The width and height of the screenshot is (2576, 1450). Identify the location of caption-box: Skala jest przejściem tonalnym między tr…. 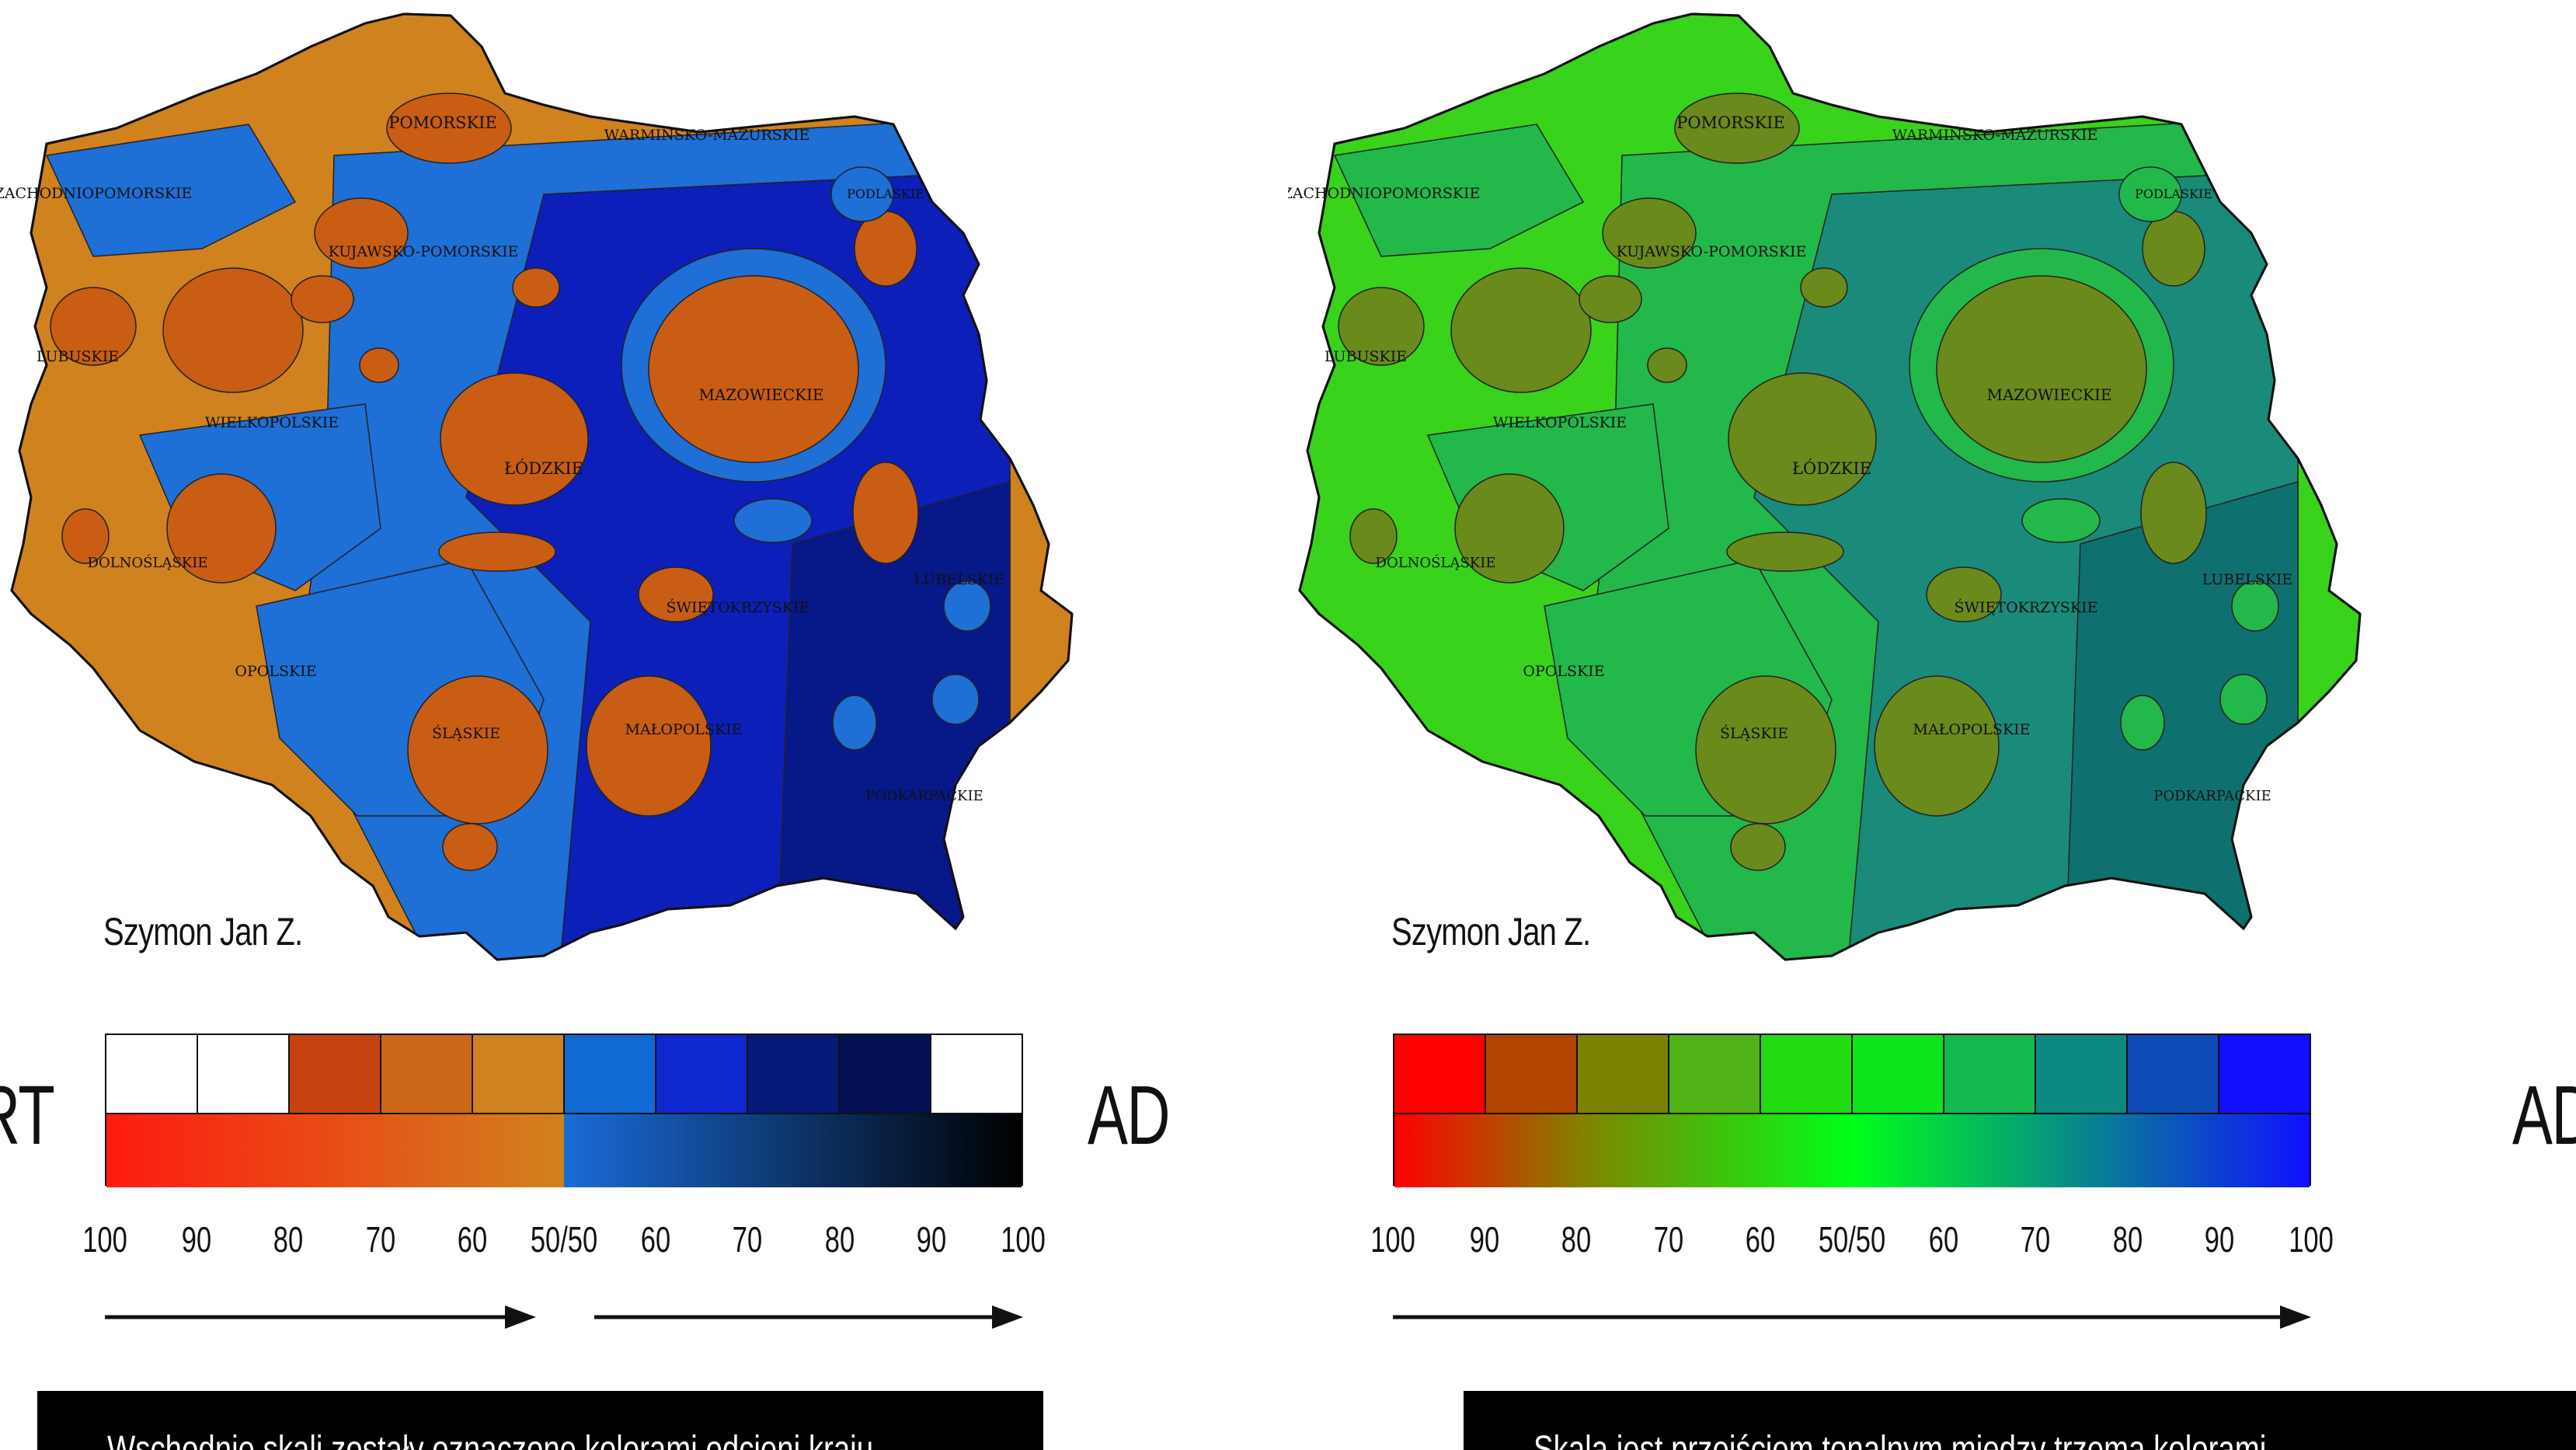
(2020, 1421).